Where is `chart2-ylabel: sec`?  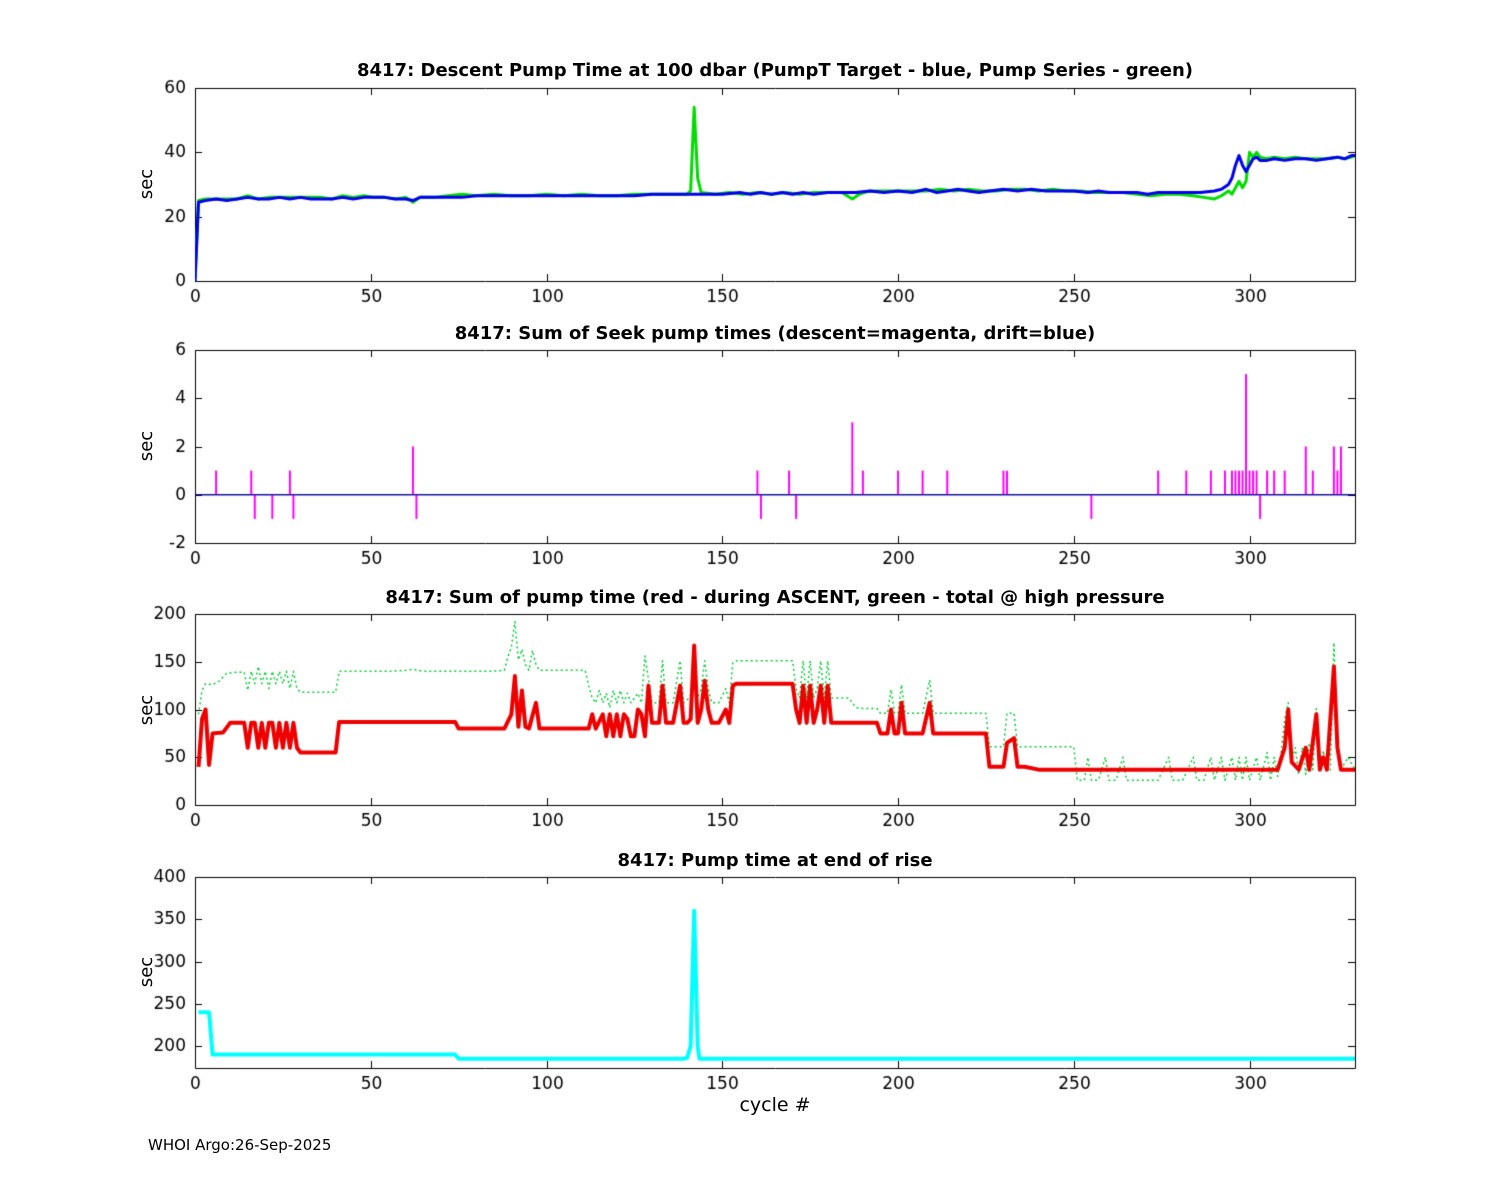 chart2-ylabel: sec is located at coordinates (146, 446).